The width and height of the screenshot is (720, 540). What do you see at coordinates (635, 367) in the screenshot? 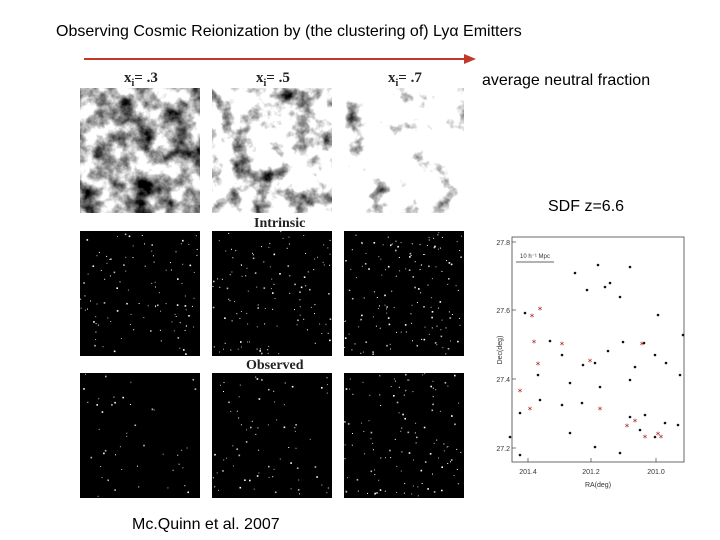
I see `sdf-point` at bounding box center [635, 367].